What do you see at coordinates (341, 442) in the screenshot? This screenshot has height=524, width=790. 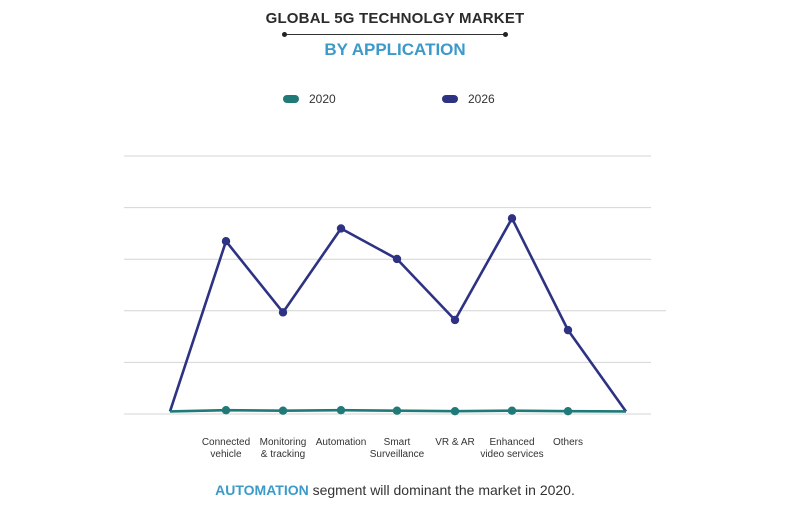 I see `x-tick-label: Automation` at bounding box center [341, 442].